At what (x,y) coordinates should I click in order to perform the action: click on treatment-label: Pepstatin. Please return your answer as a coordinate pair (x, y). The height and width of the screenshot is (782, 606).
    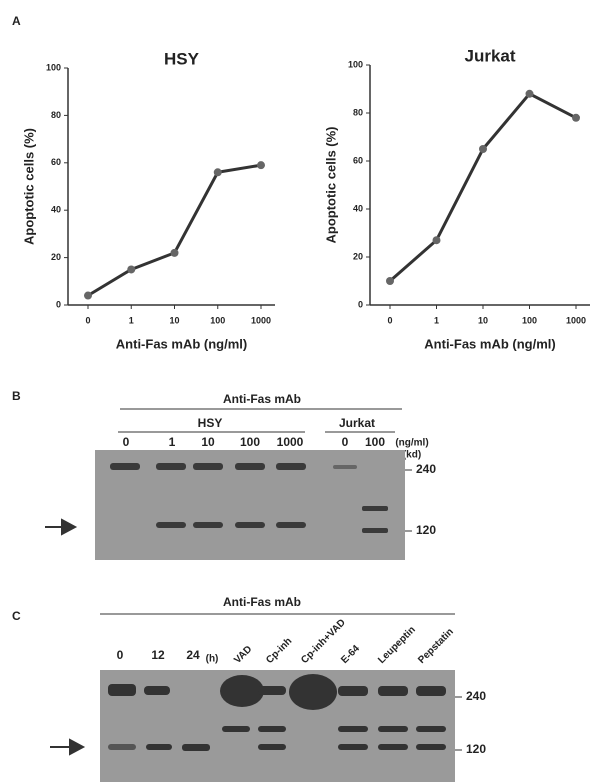
    Looking at the image, I should click on (436, 646).